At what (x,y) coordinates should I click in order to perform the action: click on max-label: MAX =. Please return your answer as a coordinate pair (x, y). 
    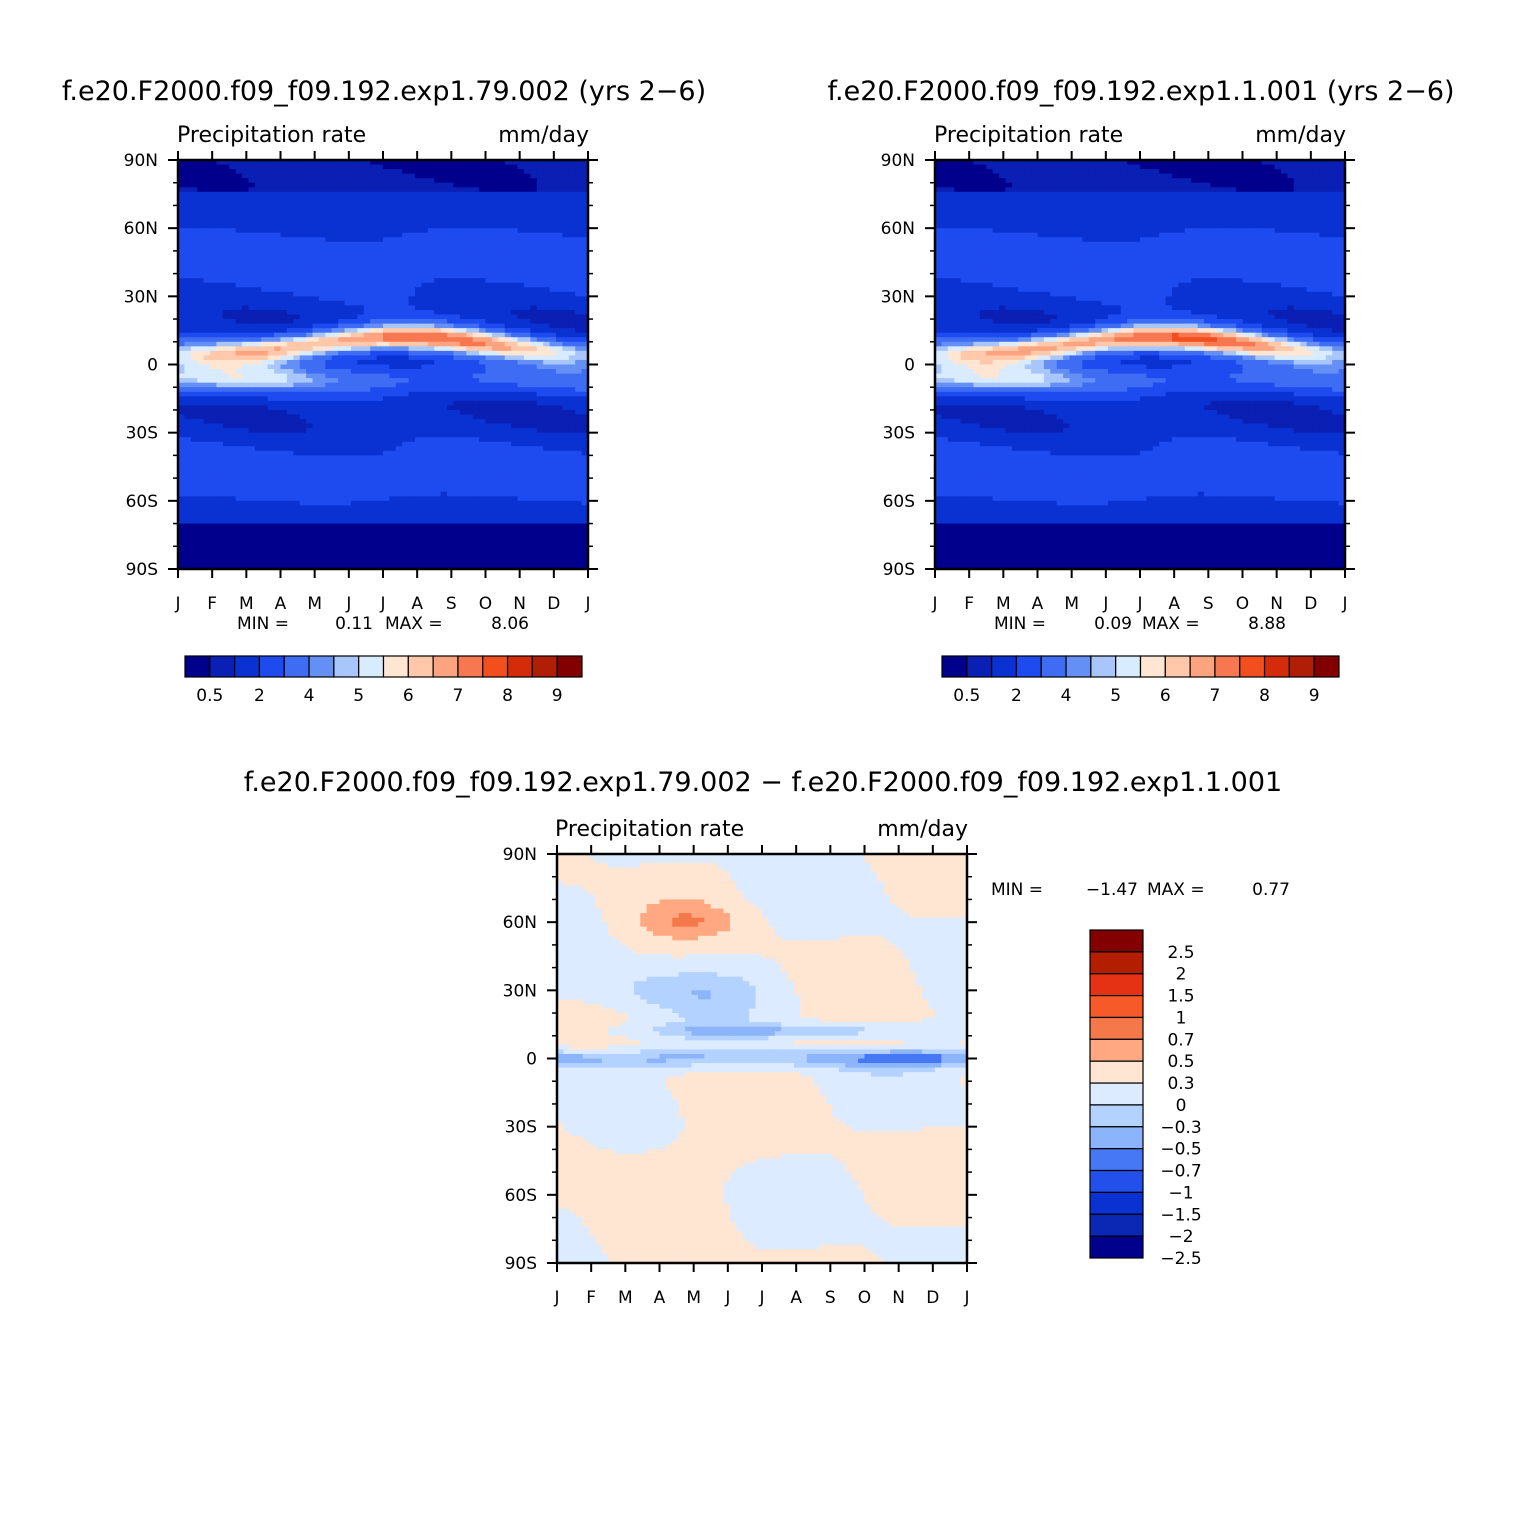
    Looking at the image, I should click on (414, 624).